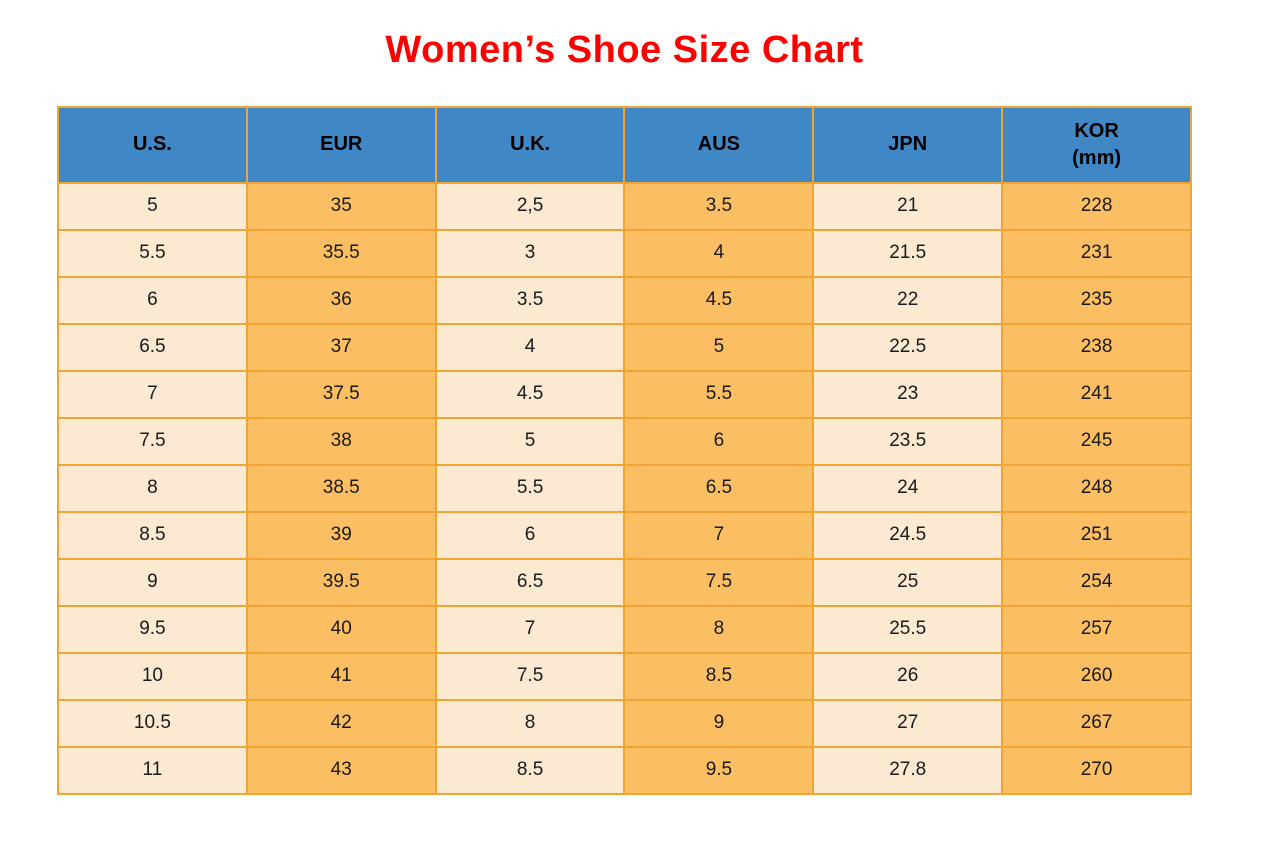 This screenshot has height=841, width=1266. I want to click on size-cell-uk: 8, so click(530, 723).